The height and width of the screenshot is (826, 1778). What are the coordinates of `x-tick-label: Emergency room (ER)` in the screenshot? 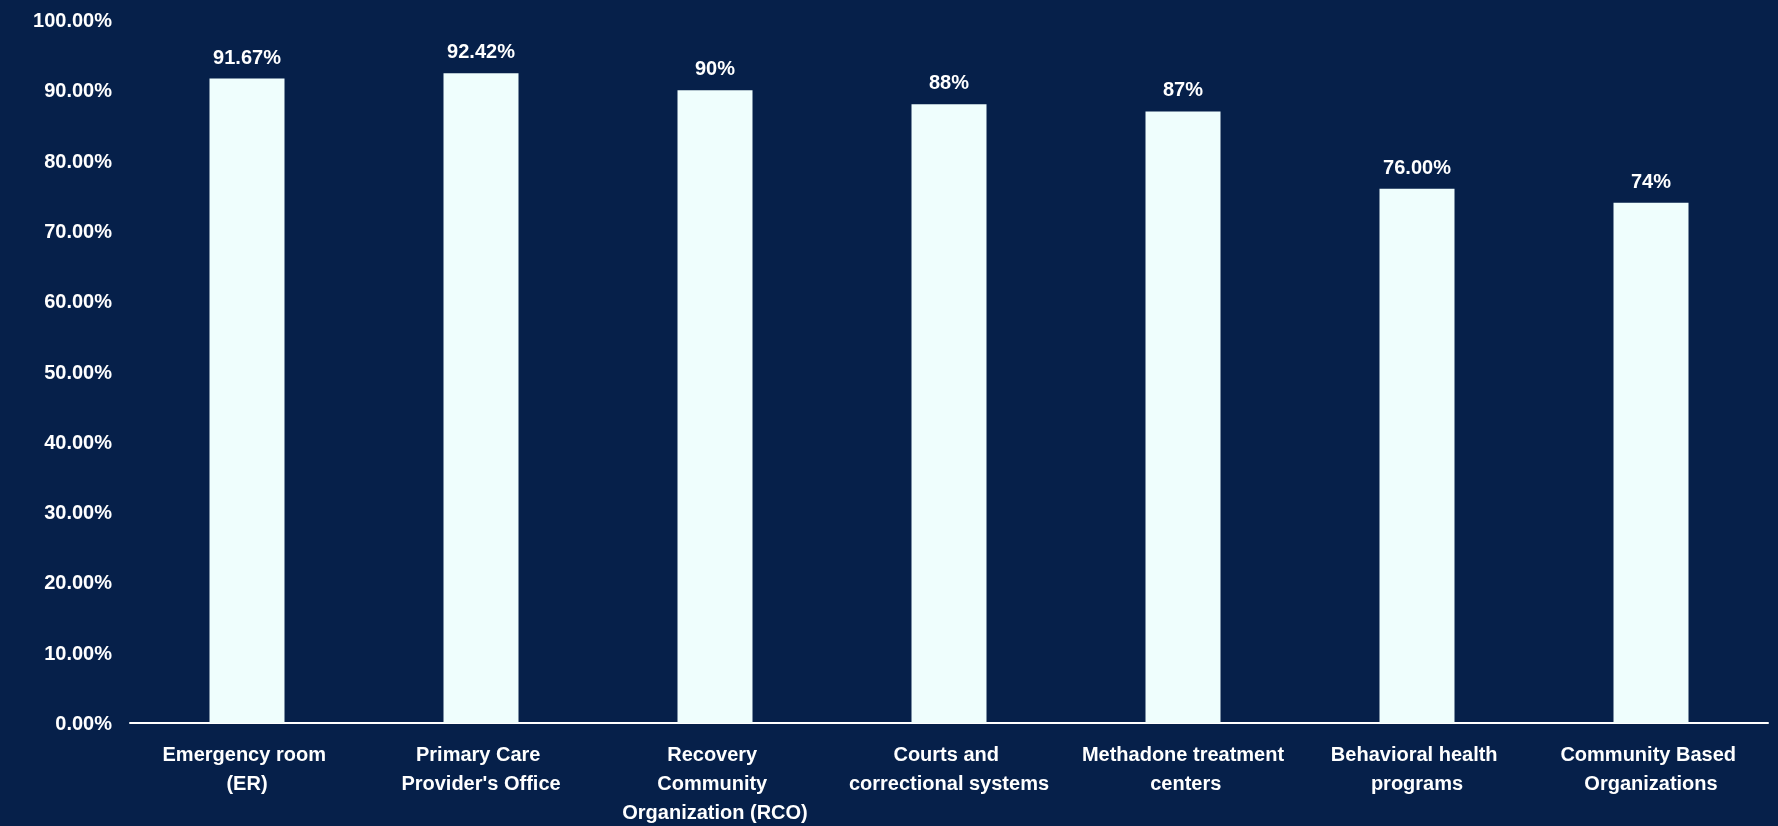 It's located at (247, 768).